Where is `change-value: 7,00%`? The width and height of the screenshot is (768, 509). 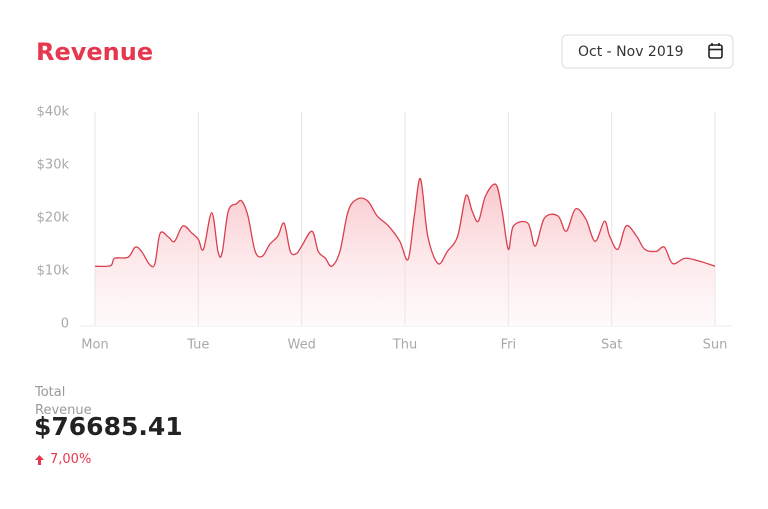
change-value: 7,00% is located at coordinates (71, 459).